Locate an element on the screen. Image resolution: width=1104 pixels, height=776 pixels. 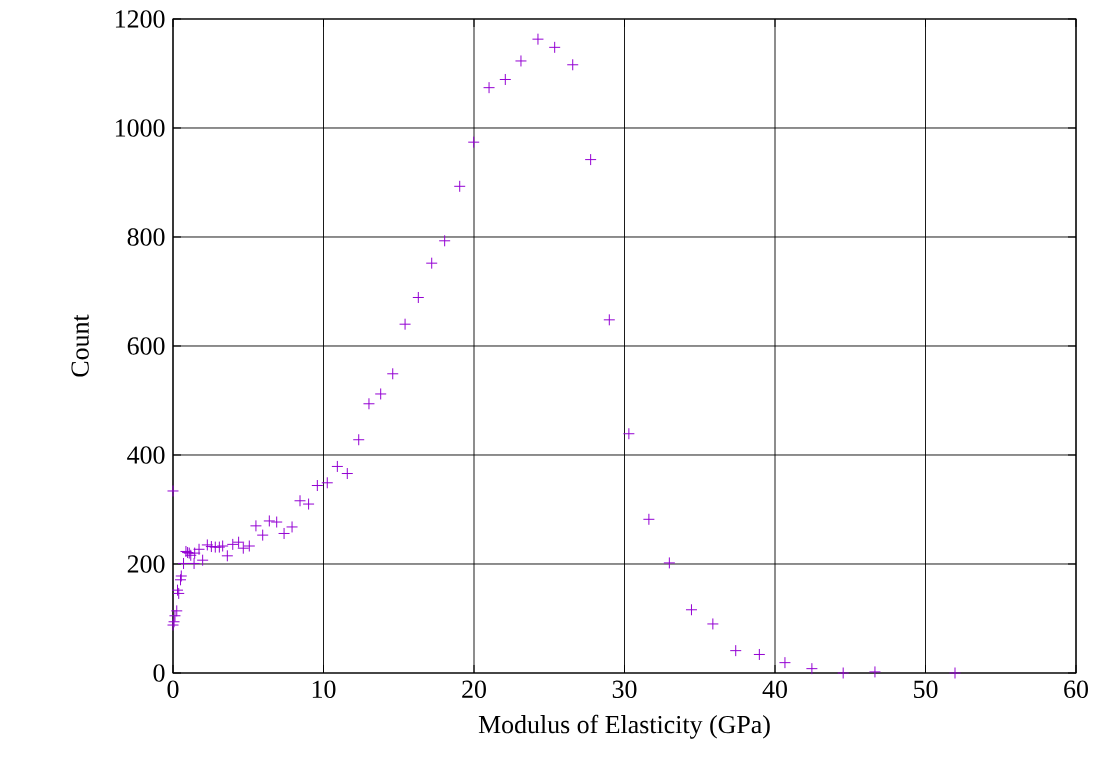
y-tick-label: 1200 is located at coordinates (140, 19).